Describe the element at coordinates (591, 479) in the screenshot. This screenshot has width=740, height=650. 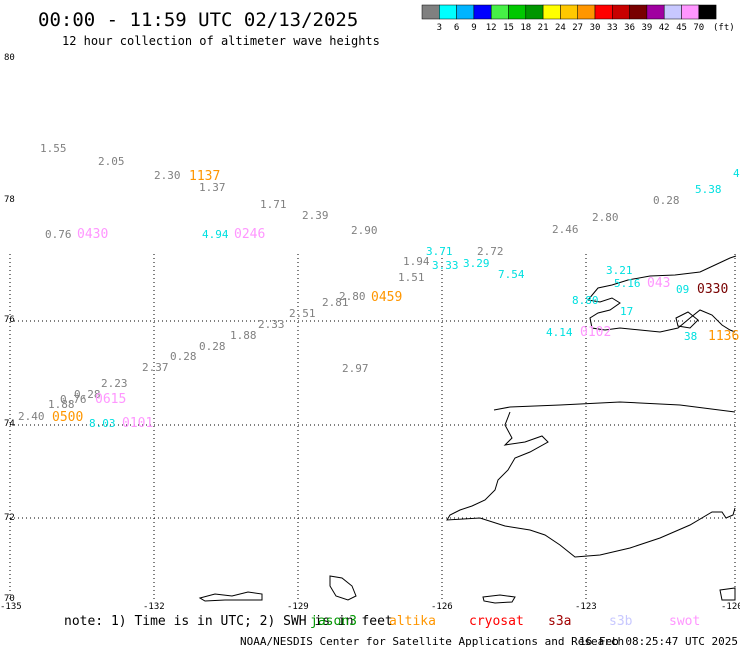
I see `coastline-mainland` at that location.